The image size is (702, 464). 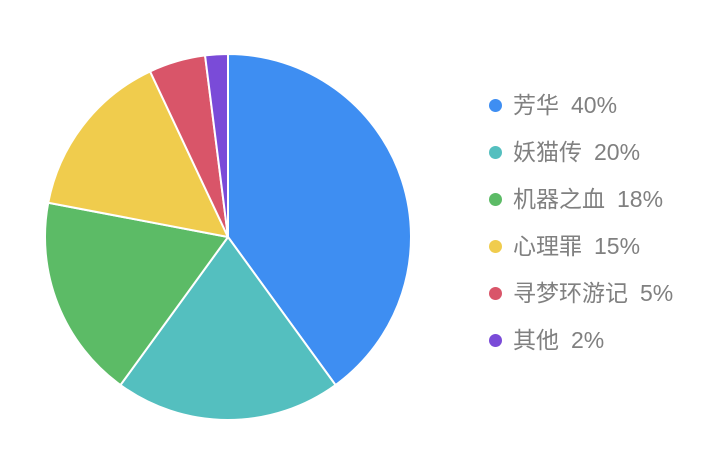 I want to click on legend-label: 妖猫传, so click(x=547, y=152).